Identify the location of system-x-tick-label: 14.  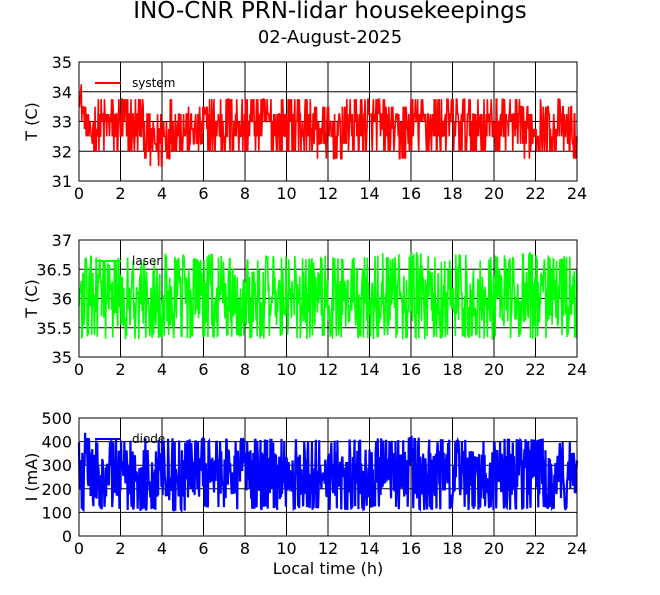
(369, 193).